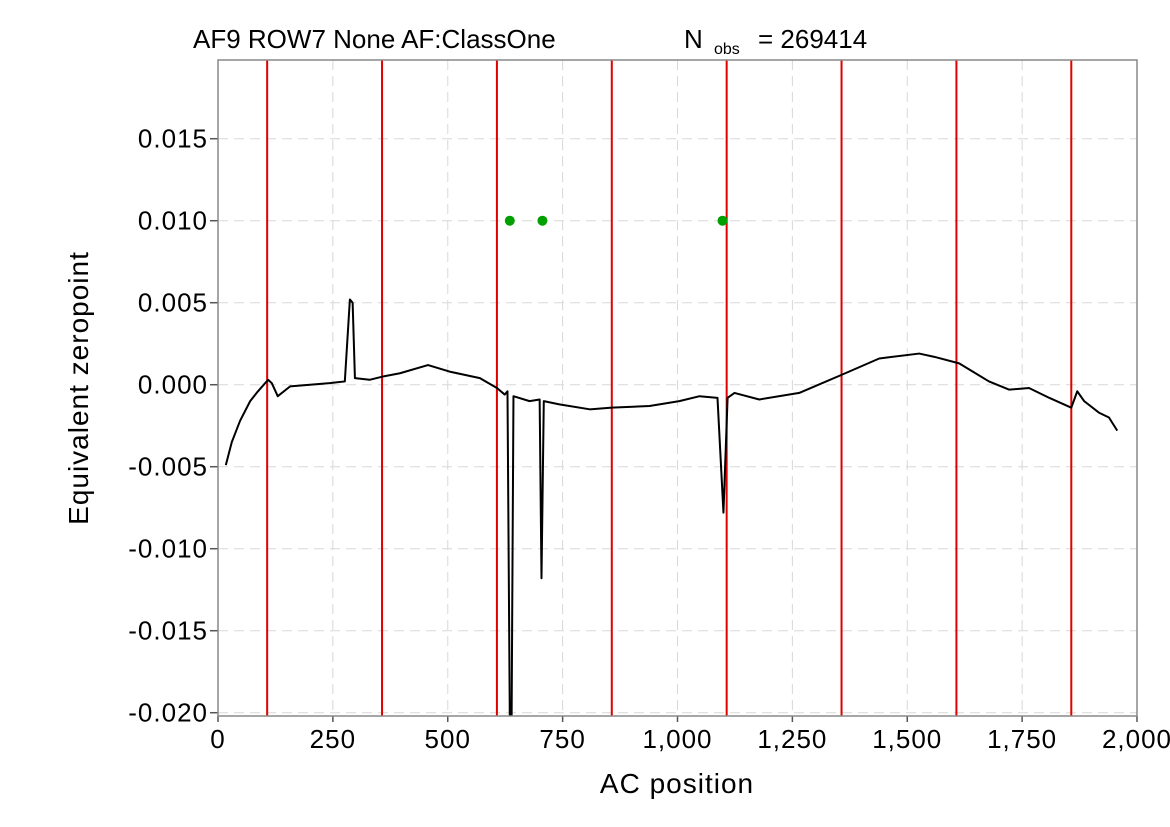 The height and width of the screenshot is (827, 1170). What do you see at coordinates (173, 385) in the screenshot?
I see `y-tick-label: 0.000` at bounding box center [173, 385].